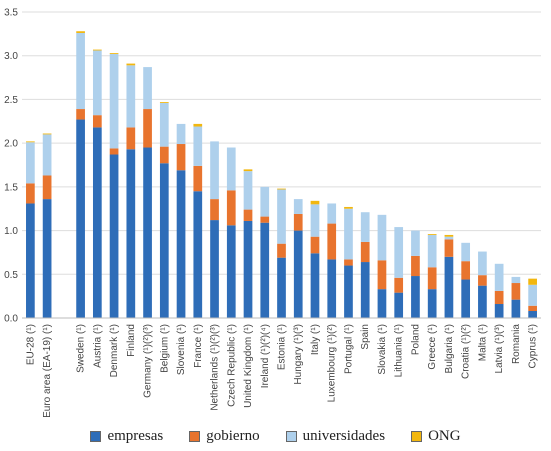 Image resolution: width=551 pixels, height=451 pixels. Describe the element at coordinates (198, 346) in the screenshot. I see `x-tick-label-10: France (¹)` at that location.